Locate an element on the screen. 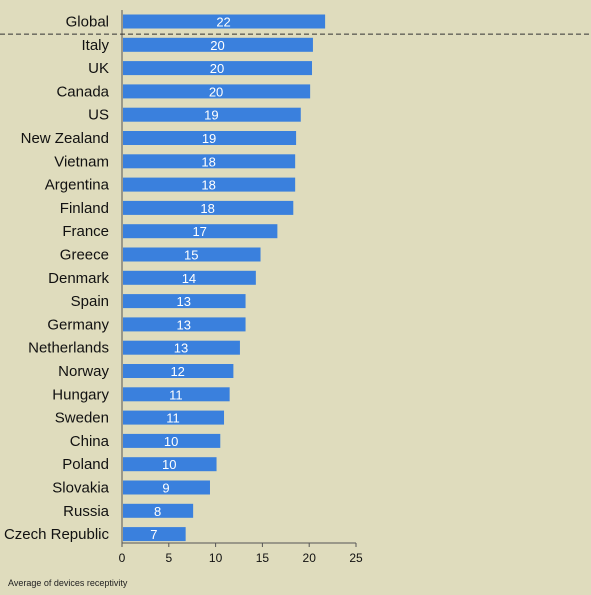  x-axis-title: Average of devices receptivity is located at coordinates (68, 583).